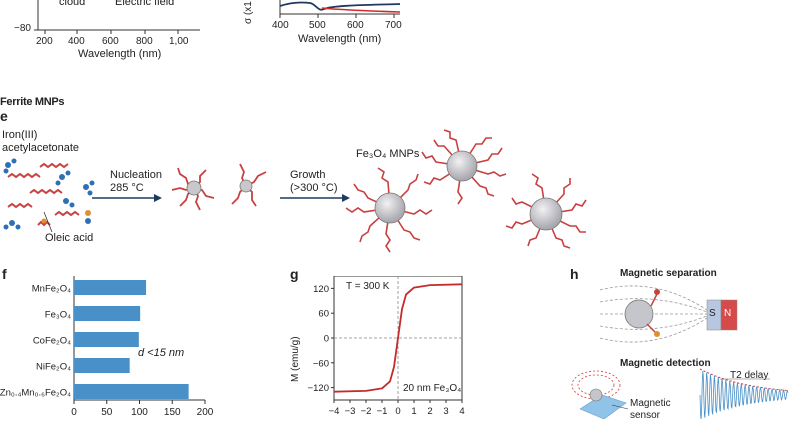 The width and height of the screenshot is (800, 421). Describe the element at coordinates (161, 353) in the screenshot. I see `size-annotation: d <15 nm` at that location.